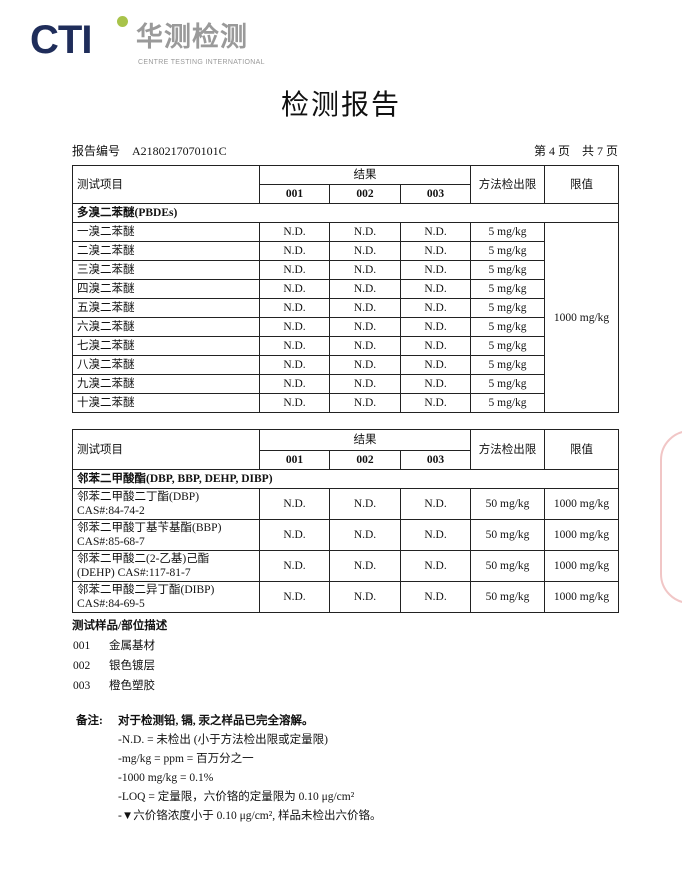 The width and height of the screenshot is (682, 872). I want to click on table-row: 三溴二苯醚 N.D. N.D. N.D. 5 mg/kg, so click(345, 270).